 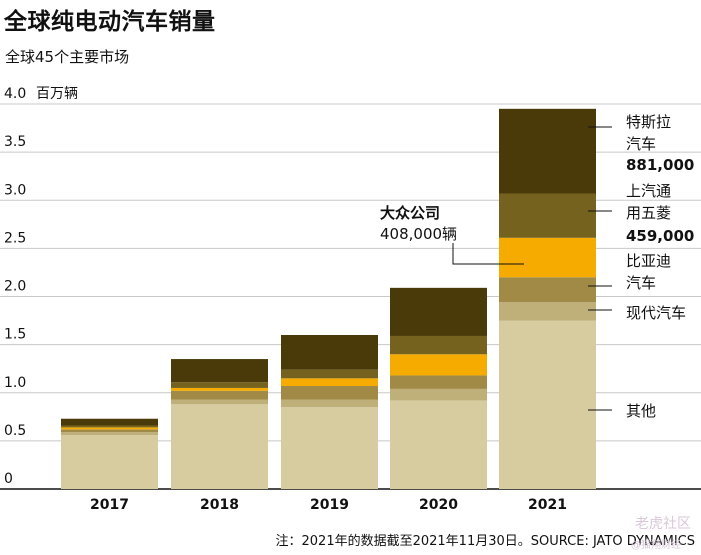 I want to click on chart-title: 全球纯电动汽车销量, so click(x=110, y=22).